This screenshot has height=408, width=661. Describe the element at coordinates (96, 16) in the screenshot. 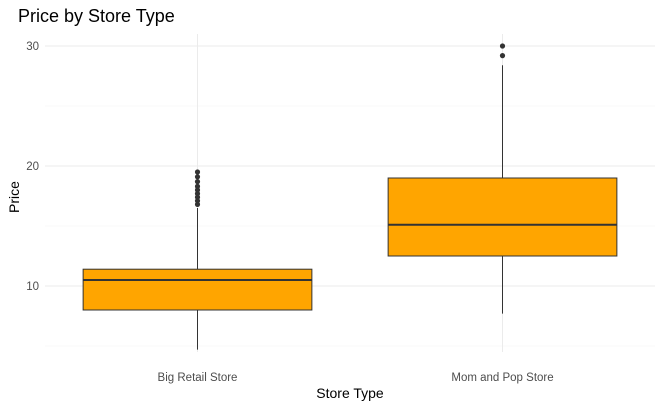

I see `chart-title: Price by Store Type` at that location.